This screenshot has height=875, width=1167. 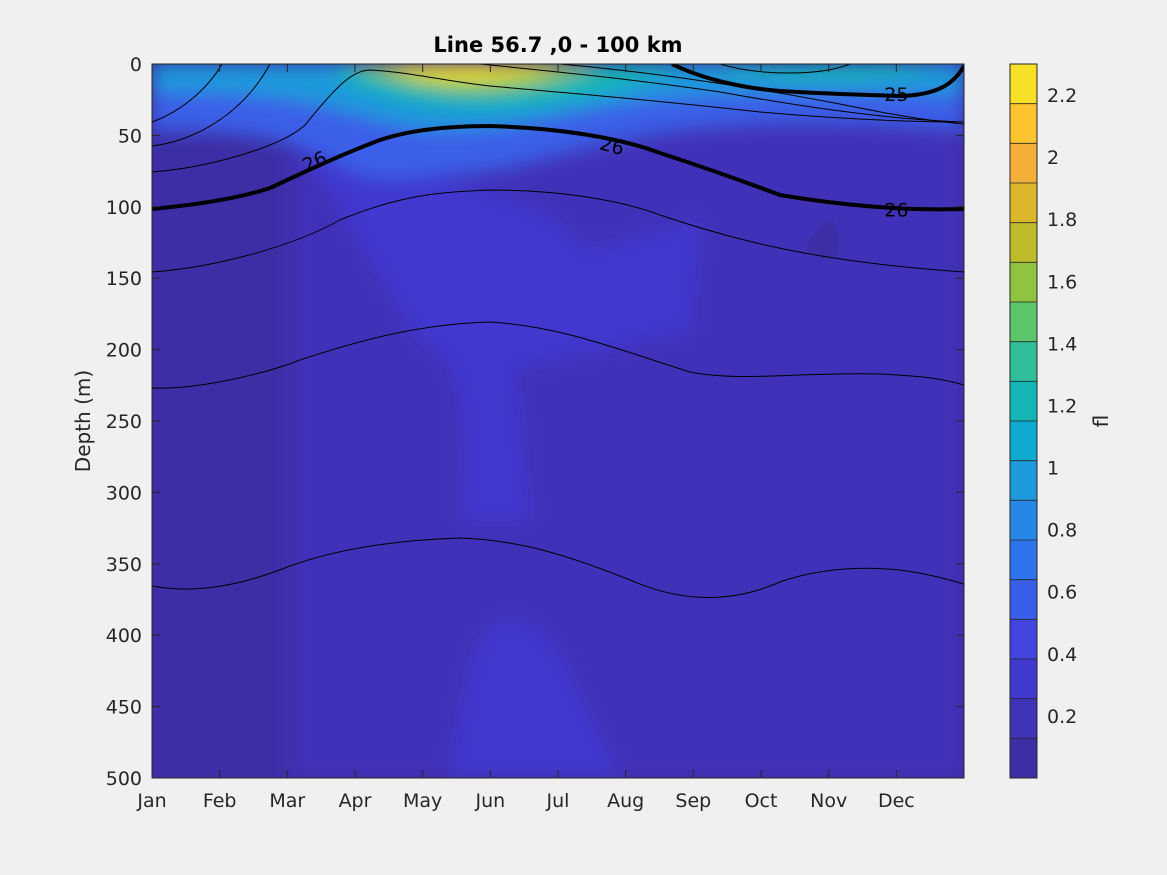 I want to click on colorbar: 0.2 0.4 0.6 0.8 1 1.2 1.4 1.6 1.8 2 2.2, so click(x=1043, y=421).